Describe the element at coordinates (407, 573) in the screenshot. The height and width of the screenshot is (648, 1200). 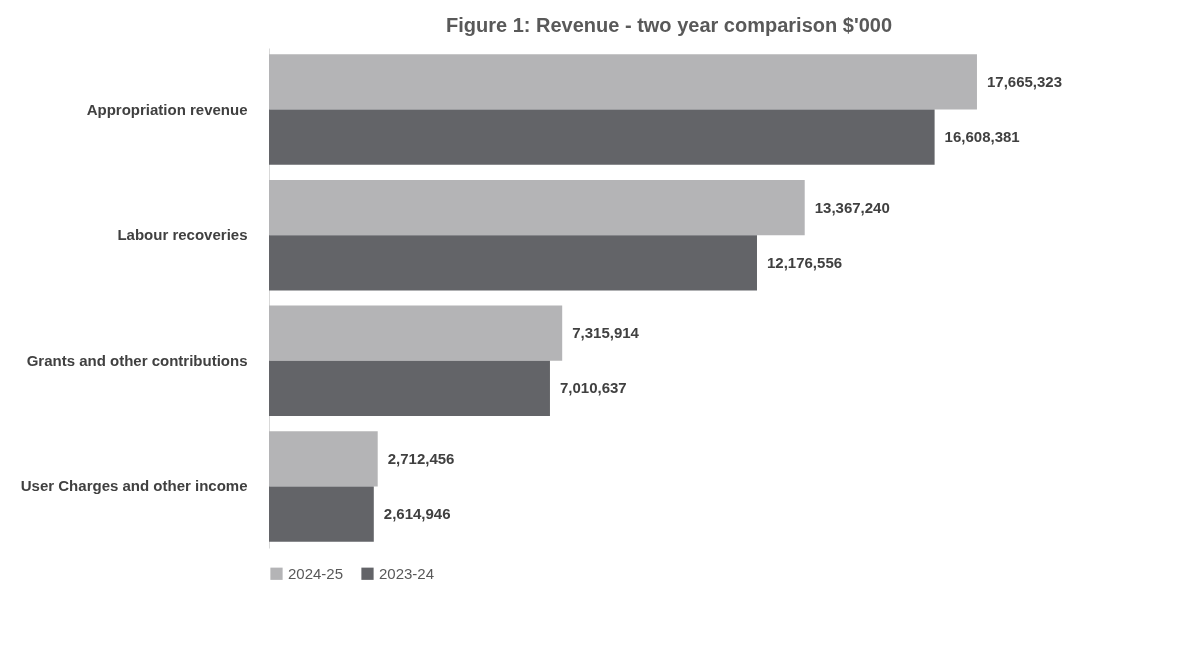
I see `legend-label: 2023-24` at that location.